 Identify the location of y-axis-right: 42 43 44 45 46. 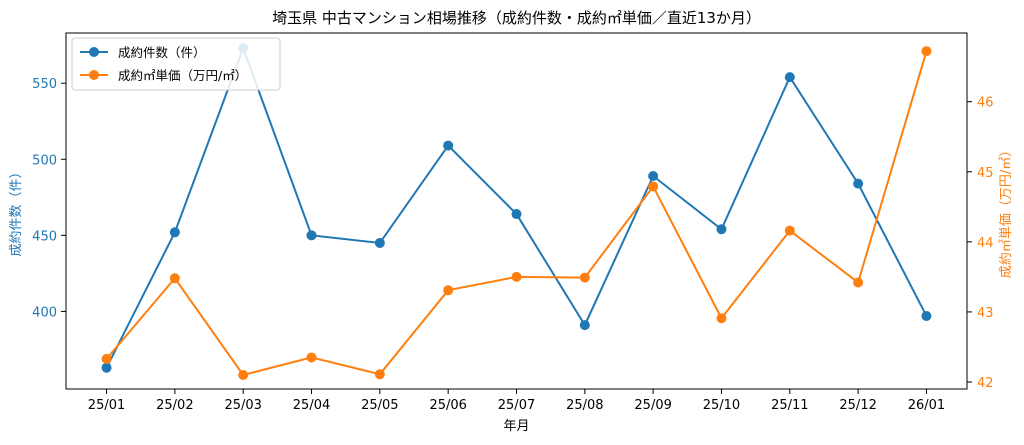
(980, 243).